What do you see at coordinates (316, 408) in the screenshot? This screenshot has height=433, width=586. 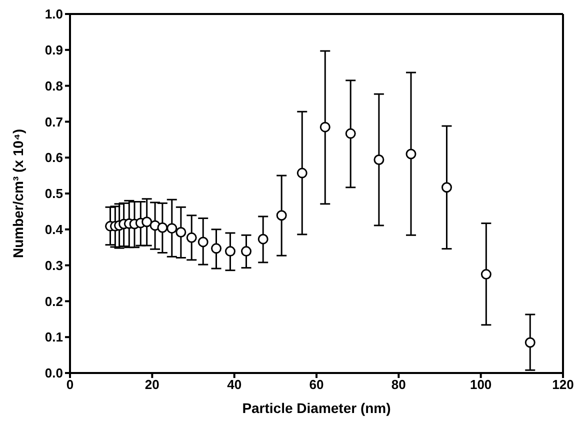 I see `x-axis-title: Particle Diameter (nm)` at bounding box center [316, 408].